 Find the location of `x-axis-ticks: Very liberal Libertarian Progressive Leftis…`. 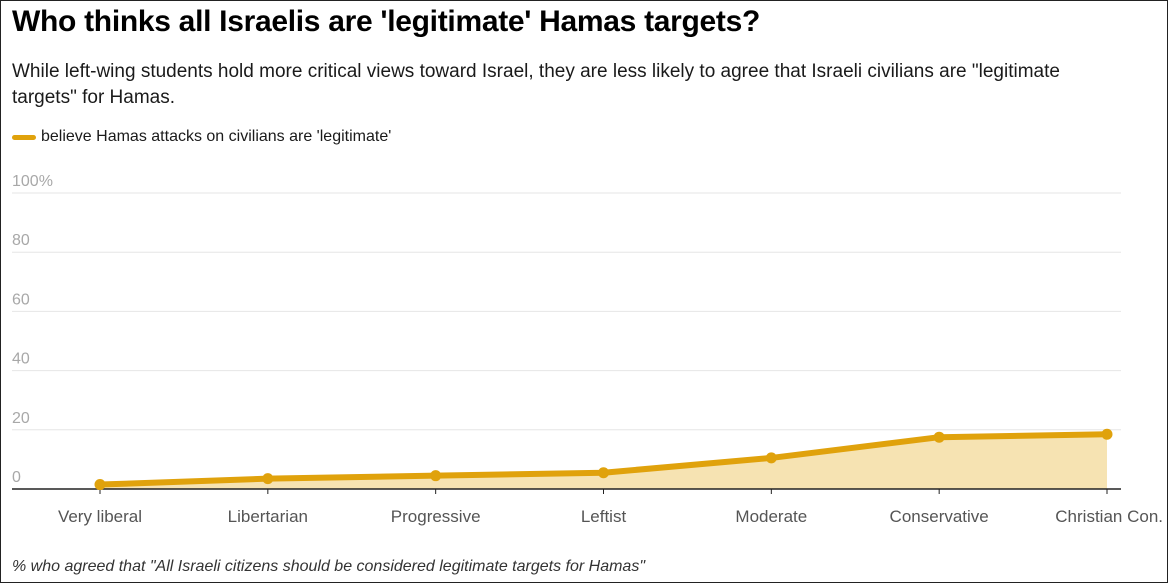

x-axis-ticks: Very liberal Libertarian Progressive Leftis… is located at coordinates (610, 516).